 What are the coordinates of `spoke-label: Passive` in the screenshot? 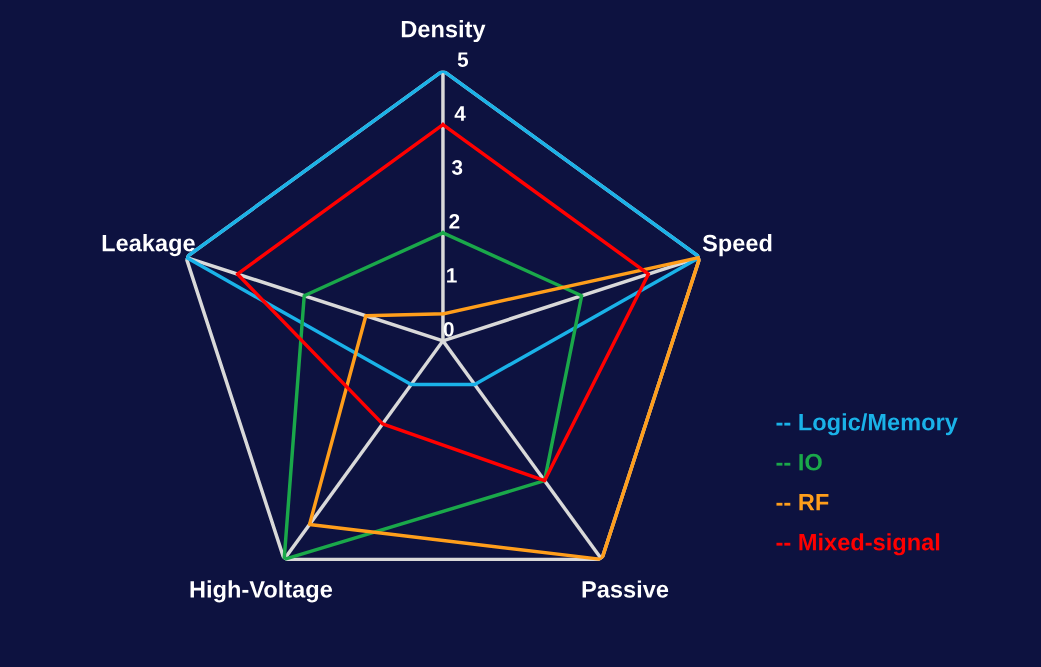 It's located at (625, 589).